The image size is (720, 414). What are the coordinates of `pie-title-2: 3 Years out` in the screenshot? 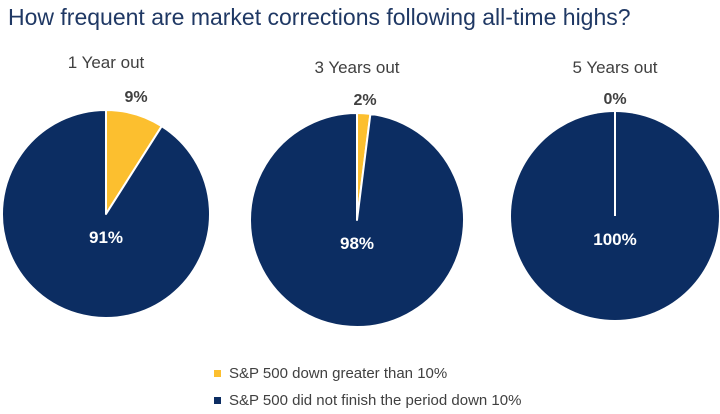 It's located at (356, 67).